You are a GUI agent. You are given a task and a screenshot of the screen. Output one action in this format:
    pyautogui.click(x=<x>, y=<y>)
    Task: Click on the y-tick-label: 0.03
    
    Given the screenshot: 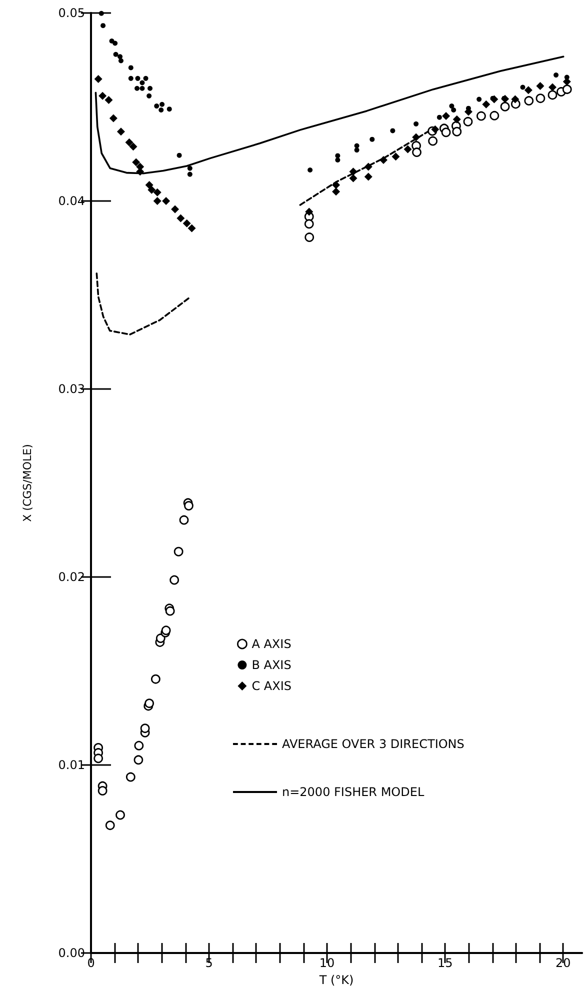 What is the action you would take?
    pyautogui.click(x=71, y=389)
    